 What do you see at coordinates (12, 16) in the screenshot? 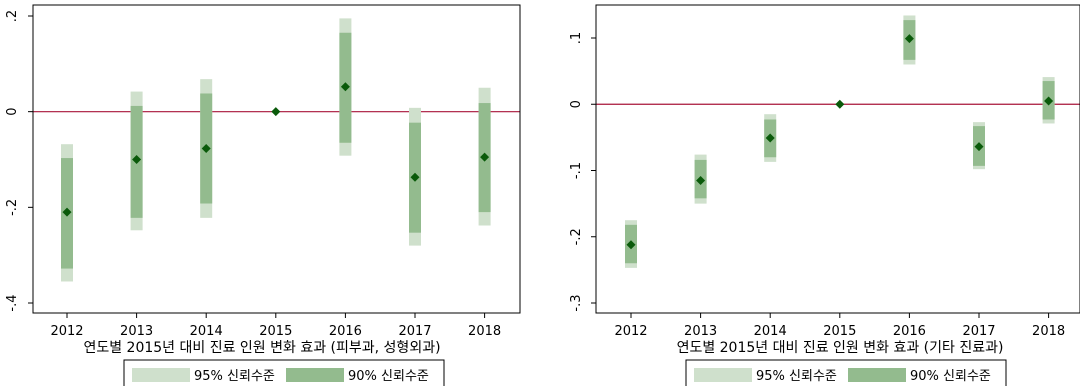
I see `y-tick-label-left: .2` at bounding box center [12, 16].